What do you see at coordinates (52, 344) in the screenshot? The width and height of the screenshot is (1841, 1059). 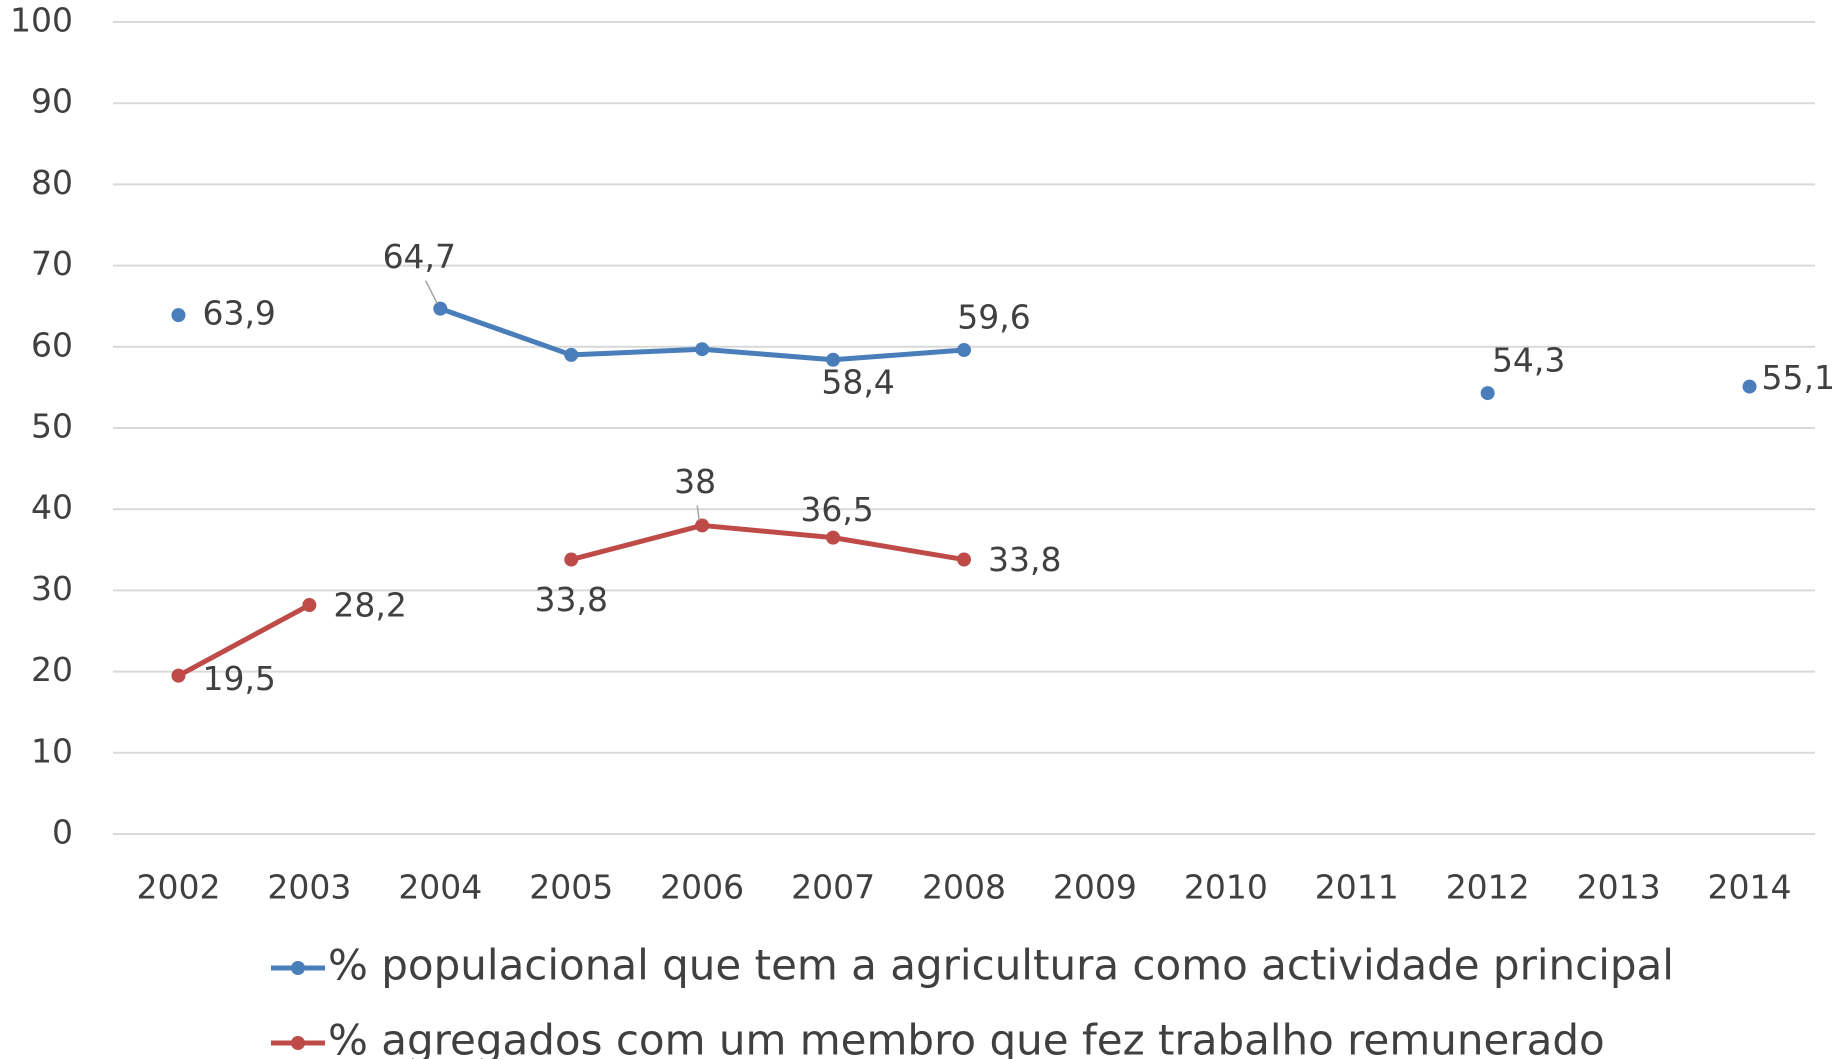 I see `y-tick-label: 60` at bounding box center [52, 344].